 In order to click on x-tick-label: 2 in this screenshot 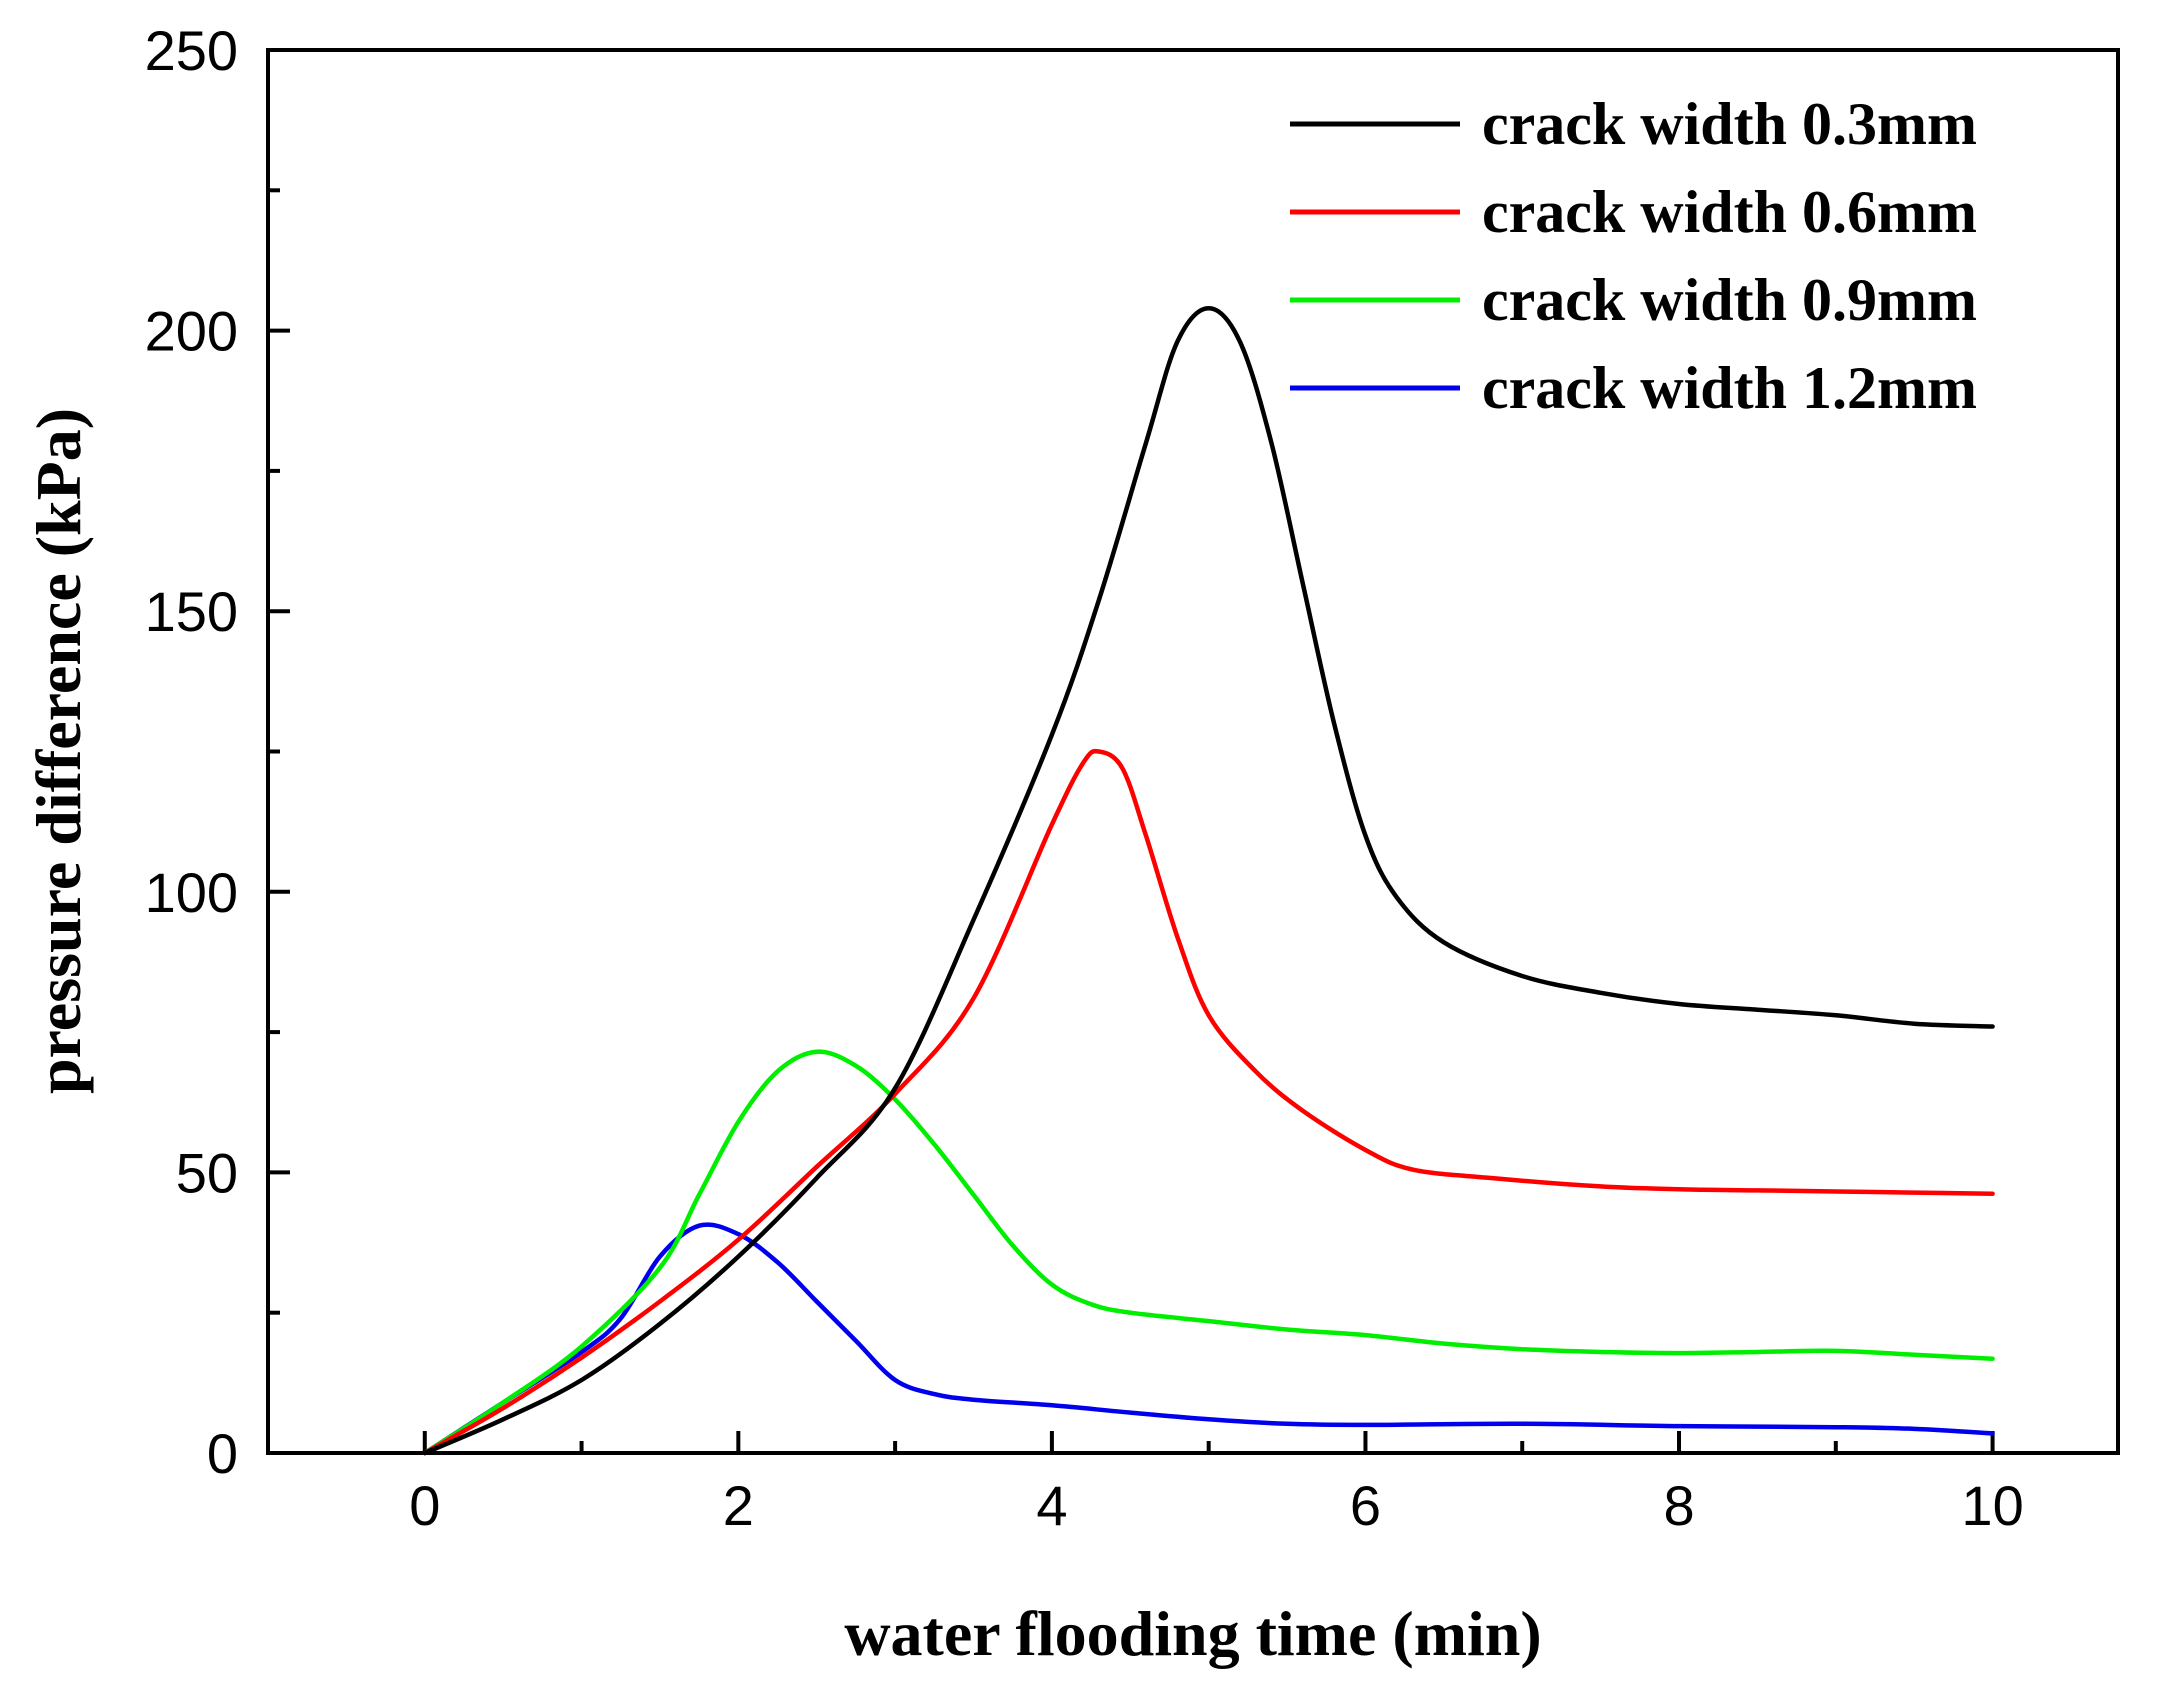, I will do `click(738, 1505)`.